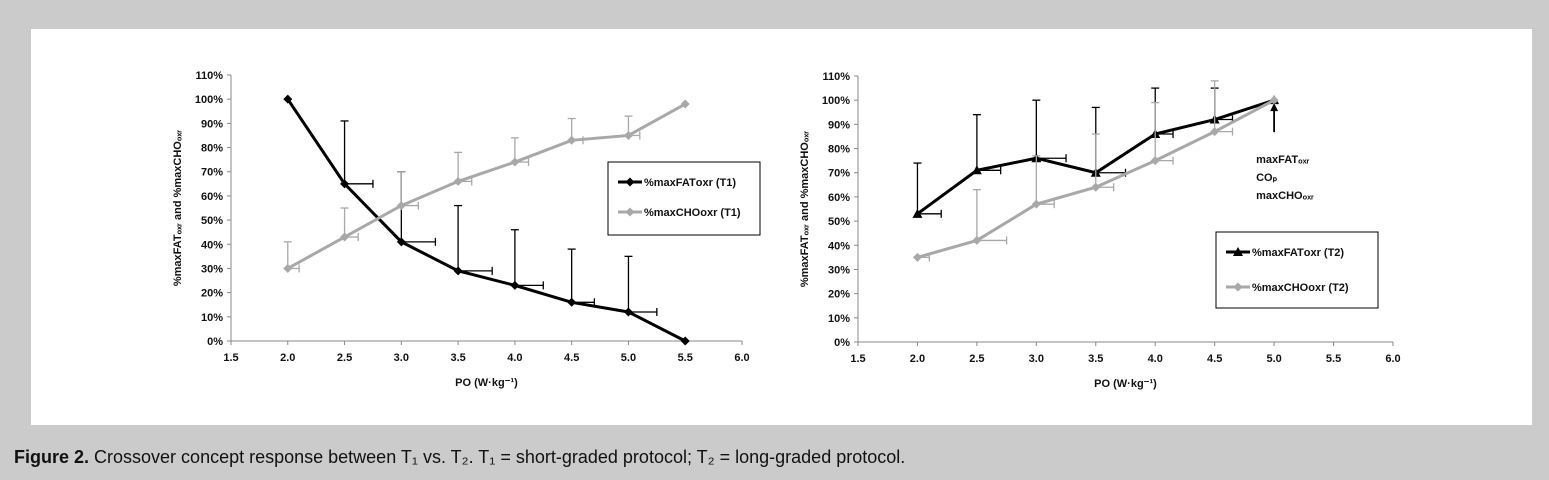  Describe the element at coordinates (1298, 253) in the screenshot. I see `legend-entry: %maxFATоxr (T2)` at that location.